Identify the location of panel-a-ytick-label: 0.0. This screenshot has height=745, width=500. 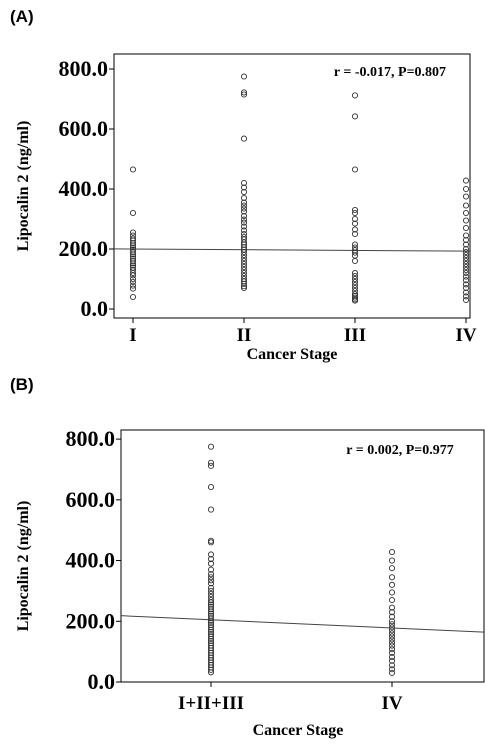
(95, 308).